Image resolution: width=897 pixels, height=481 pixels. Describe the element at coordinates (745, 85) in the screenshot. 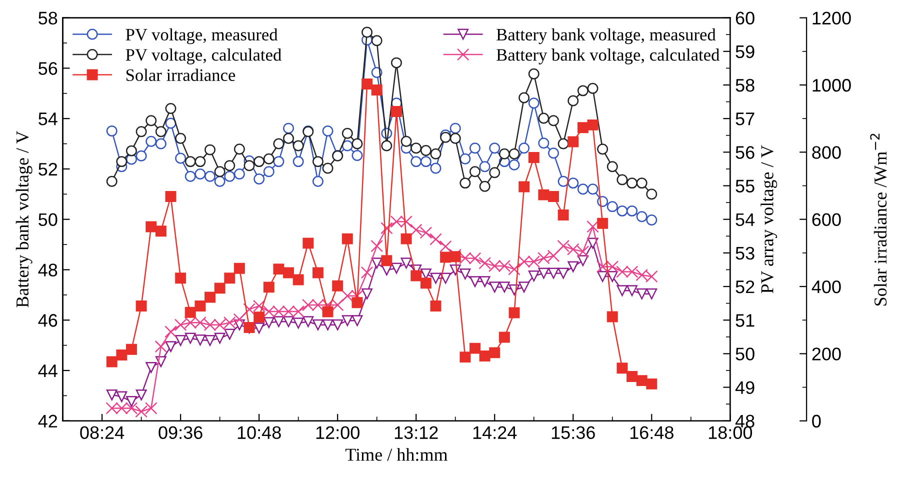

I see `y2-tick-label: 58` at that location.